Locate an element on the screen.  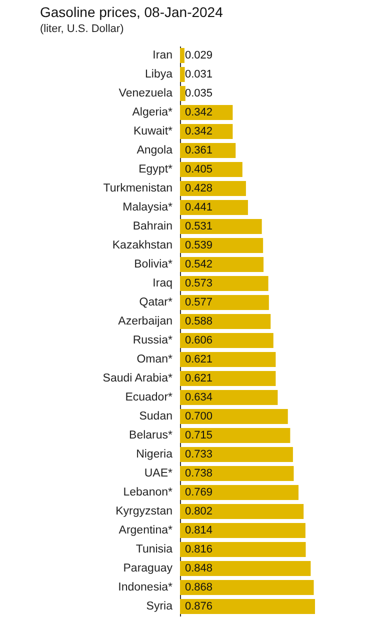
y-tick-label: Bahrain is located at coordinates (152, 226).